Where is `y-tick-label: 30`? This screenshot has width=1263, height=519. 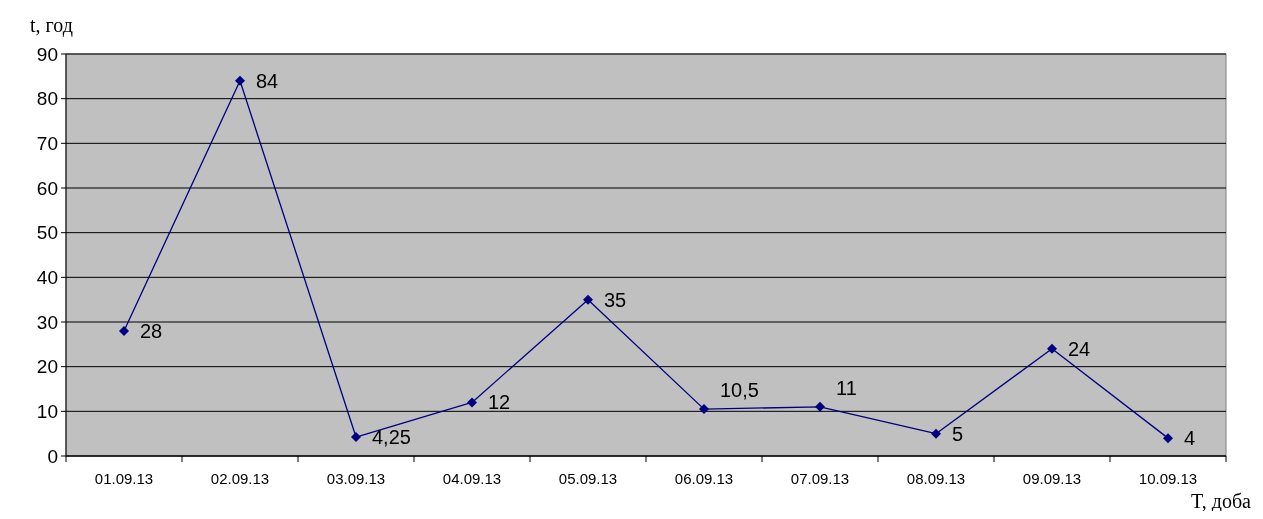
y-tick-label: 30 is located at coordinates (47, 322).